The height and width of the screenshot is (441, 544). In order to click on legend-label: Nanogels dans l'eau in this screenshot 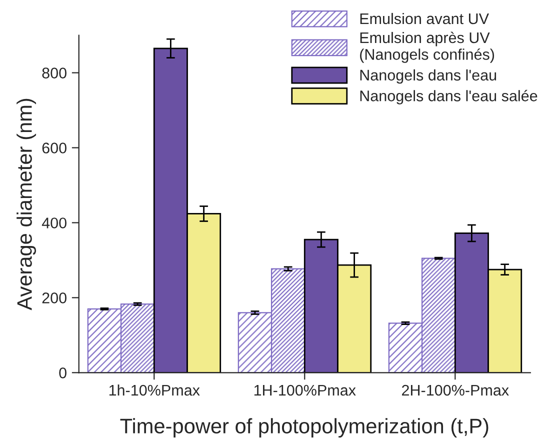, I will do `click(428, 76)`.